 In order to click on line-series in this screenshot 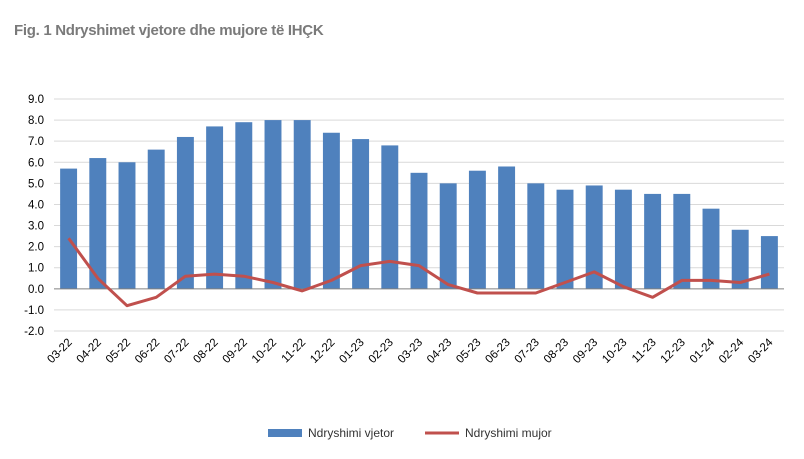, I will do `click(418, 272)`.